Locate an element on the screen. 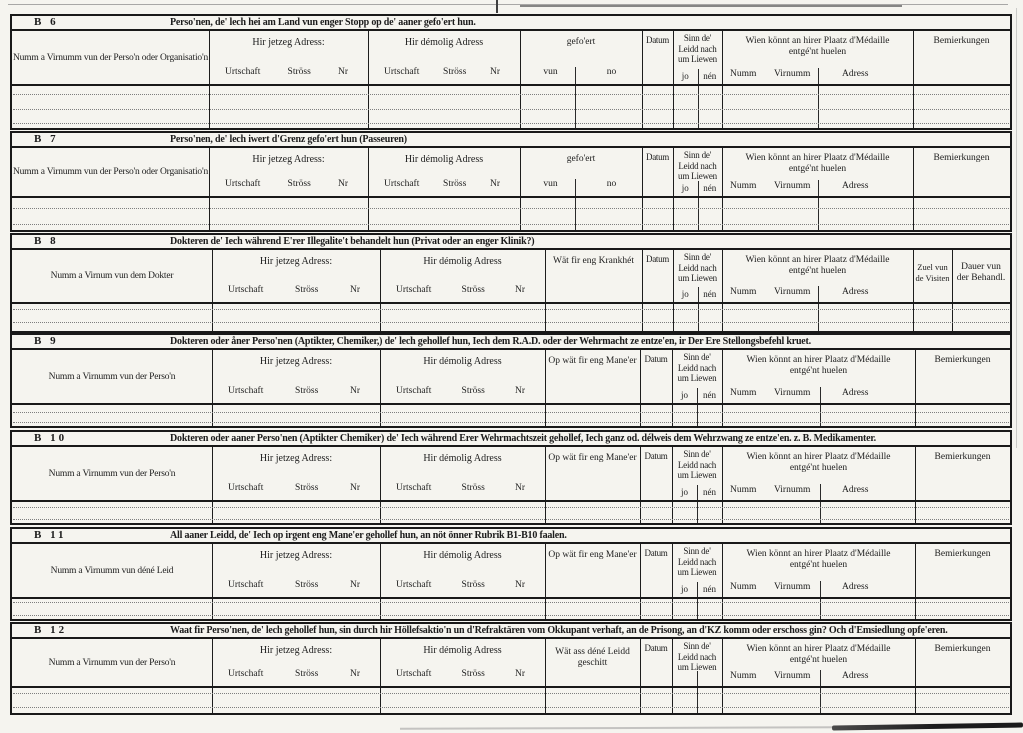 This screenshot has height=733, width=1023. column-label: Bemierkungen is located at coordinates (961, 41).